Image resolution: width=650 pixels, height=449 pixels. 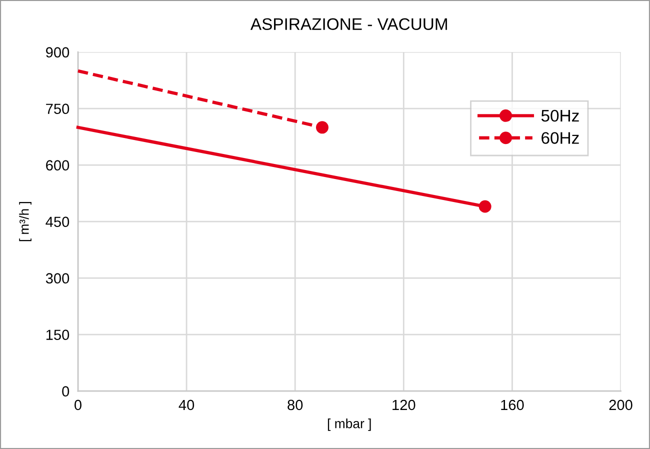 What do you see at coordinates (560, 138) in the screenshot?
I see `legend-label: 60Hz` at bounding box center [560, 138].